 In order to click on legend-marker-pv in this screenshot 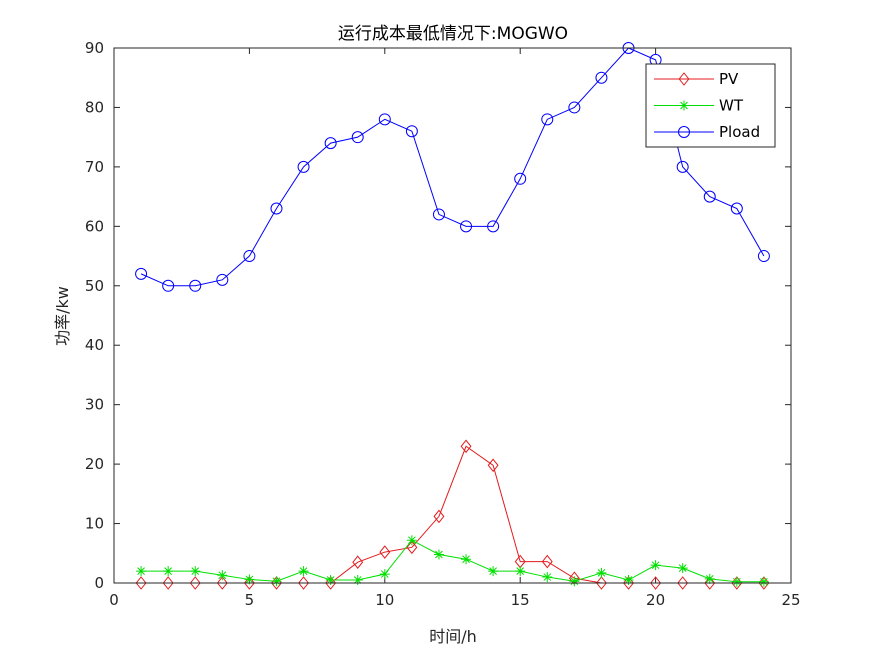, I will do `click(684, 79)`.